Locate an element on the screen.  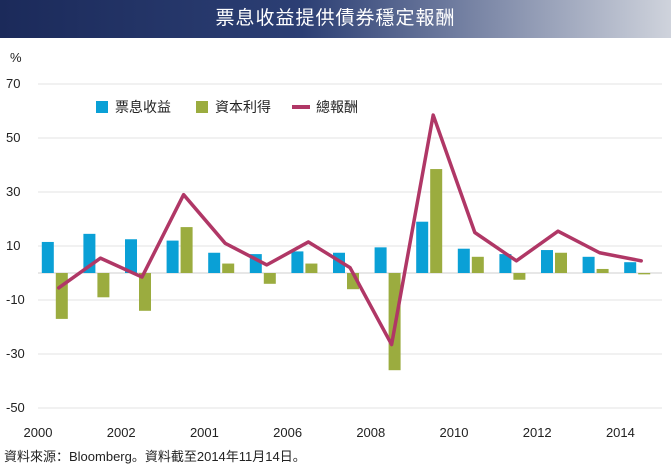
legend-total-label: 總報酬 is located at coordinates (337, 107).